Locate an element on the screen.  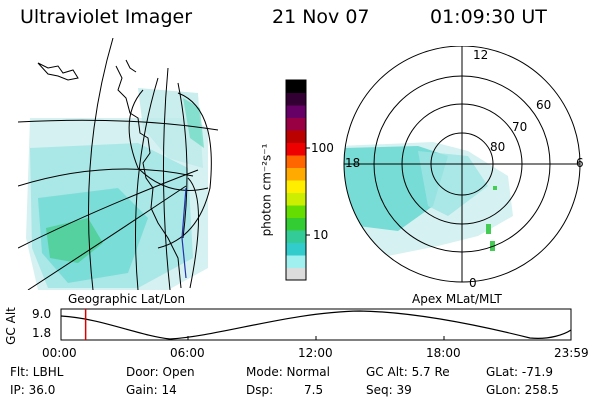
instrument-title: Ultraviolet Imager is located at coordinates (106, 17).